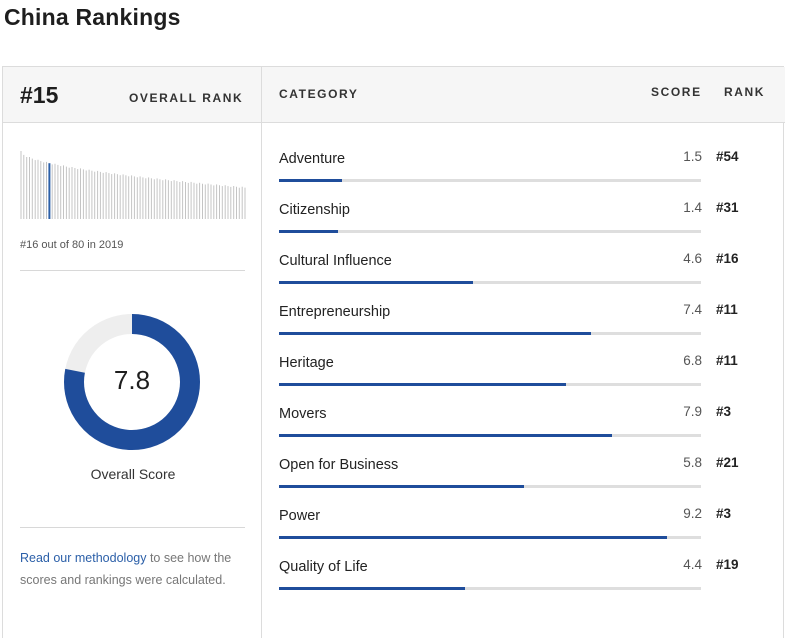  Describe the element at coordinates (323, 567) in the screenshot. I see `category-name: Quality of Life` at that location.